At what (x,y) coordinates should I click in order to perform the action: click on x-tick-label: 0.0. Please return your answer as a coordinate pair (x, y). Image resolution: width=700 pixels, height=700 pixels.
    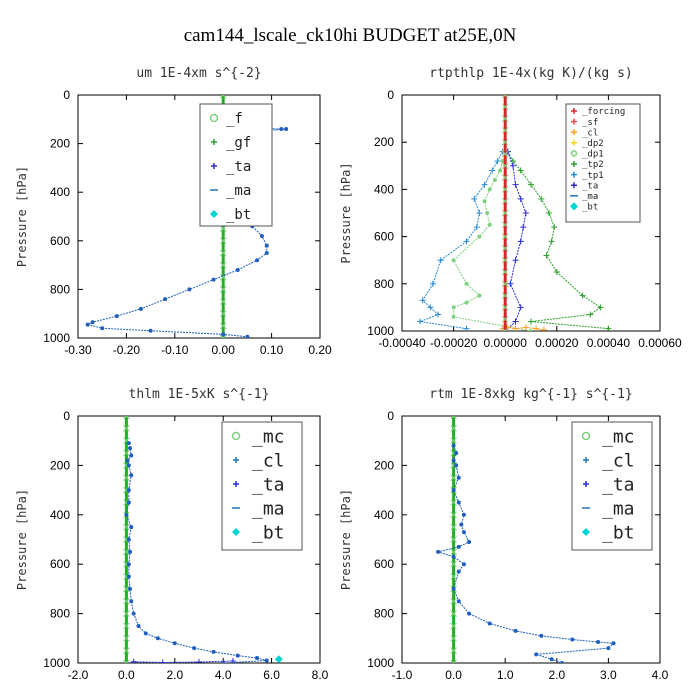
    Looking at the image, I should click on (126, 675).